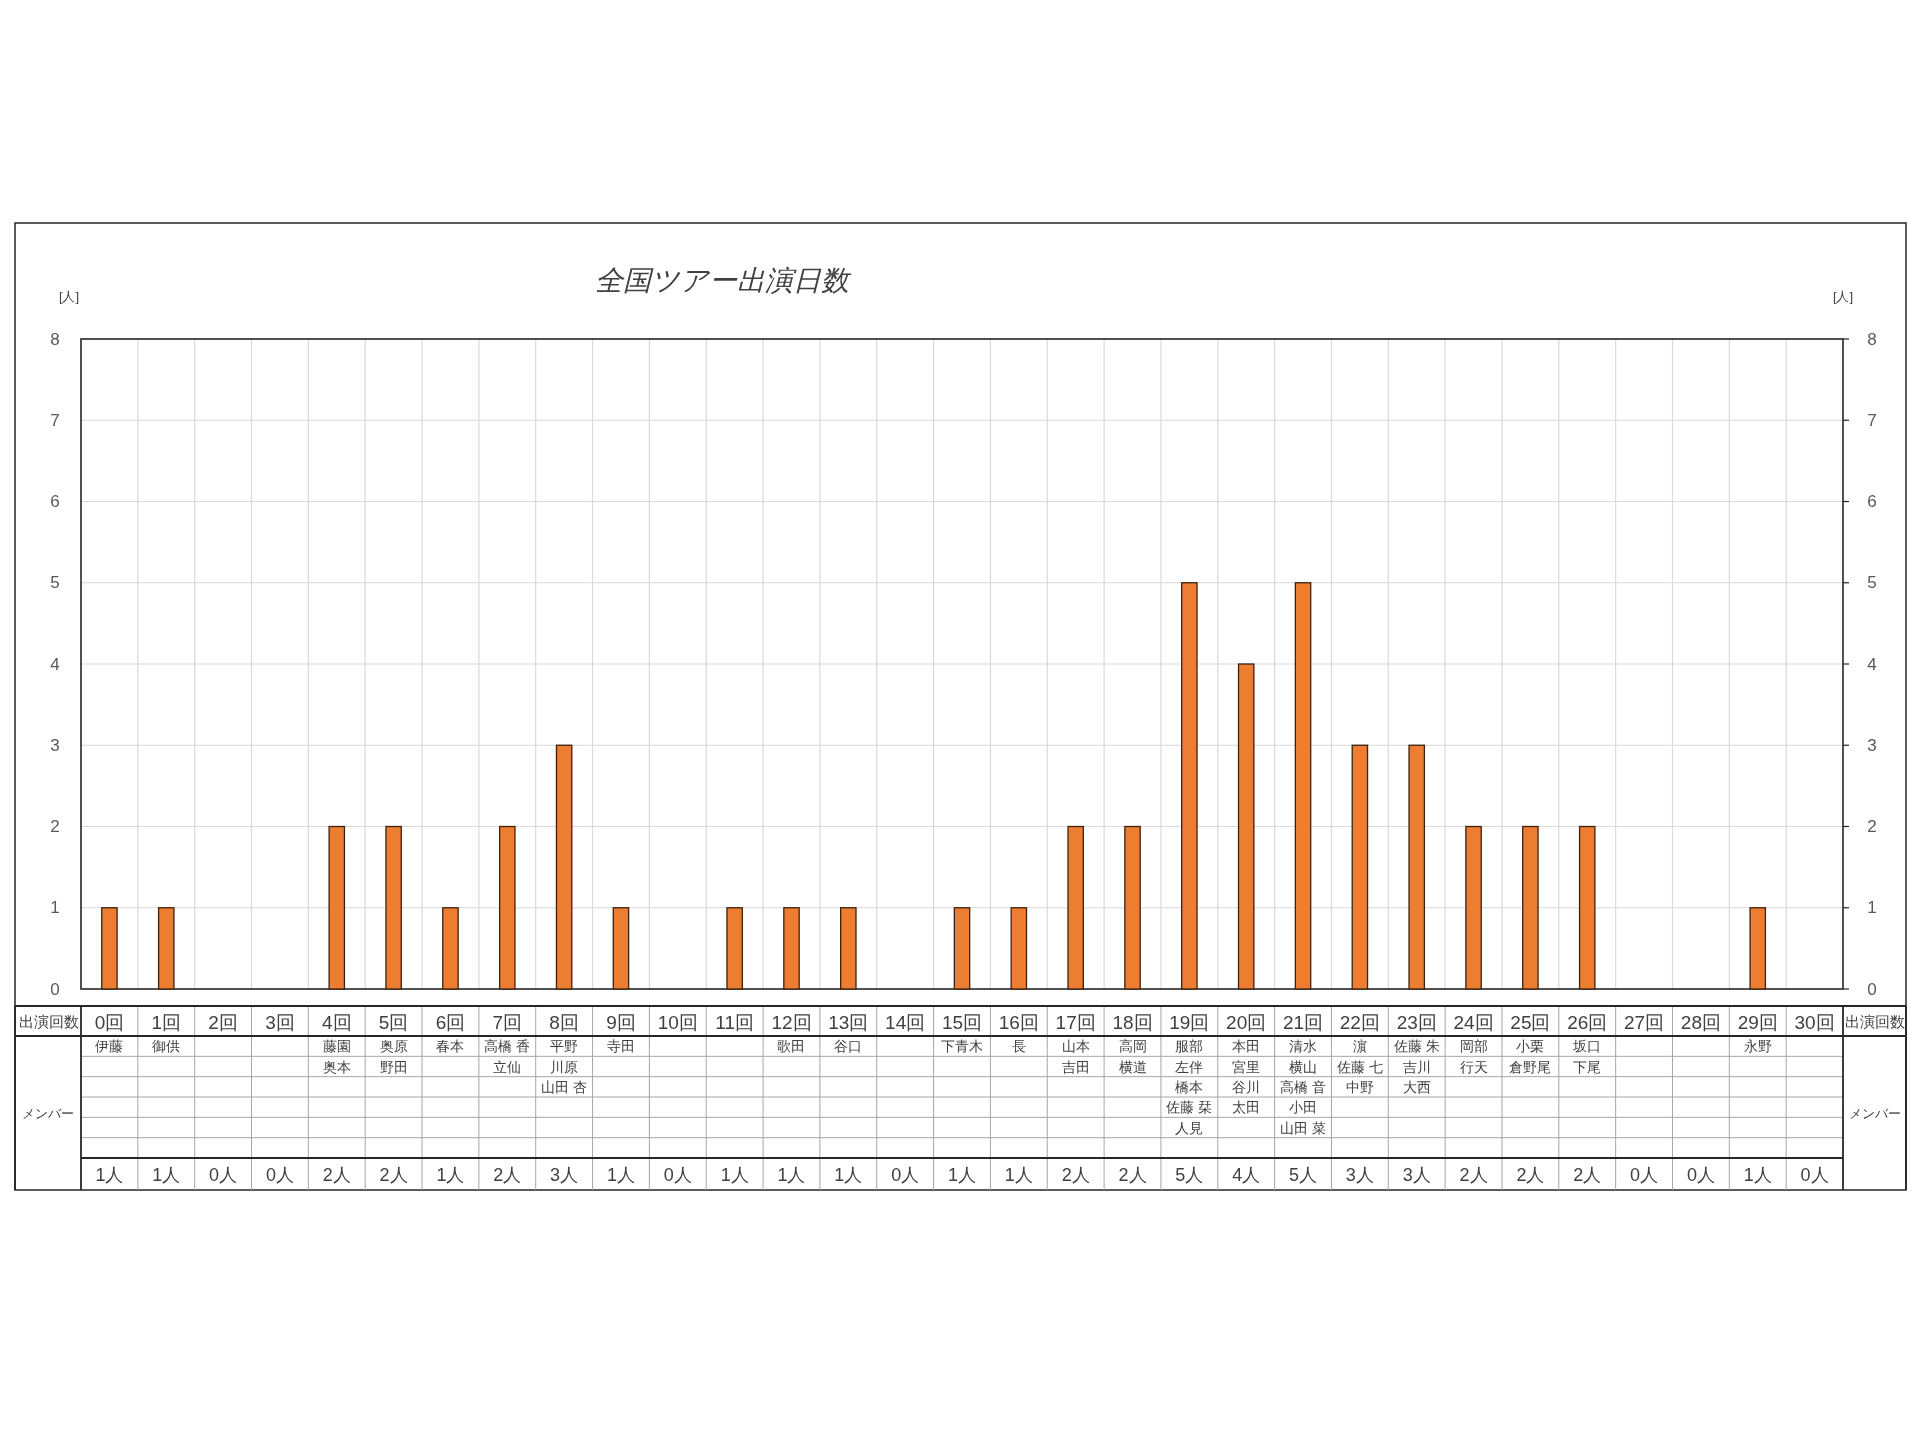  What do you see at coordinates (1246, 1107) in the screenshot?
I see `text: 太田` at bounding box center [1246, 1107].